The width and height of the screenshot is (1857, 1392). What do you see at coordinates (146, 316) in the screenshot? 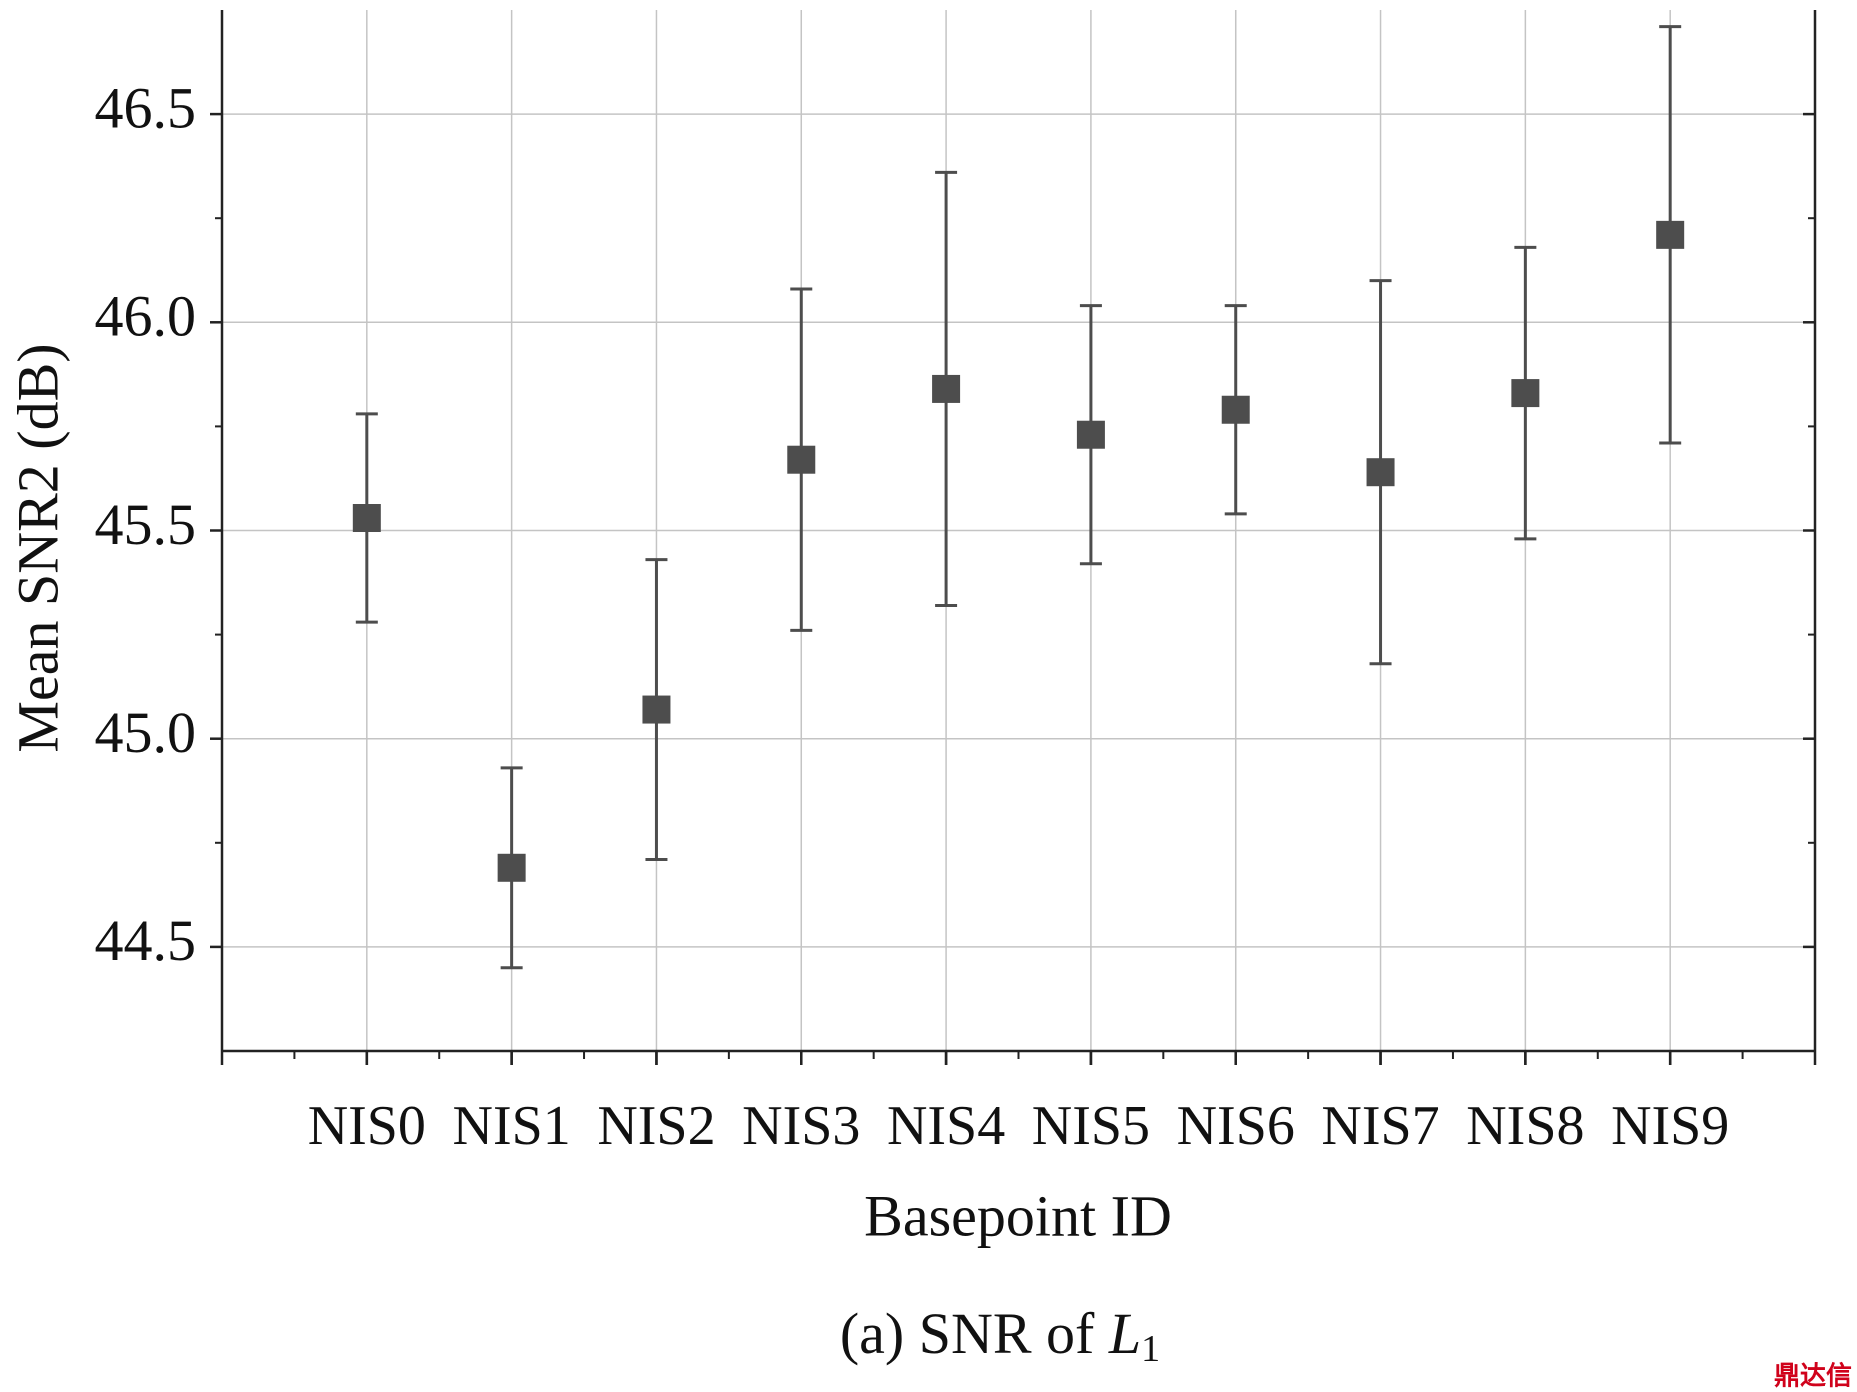
I see `y-tick-label: 46.0` at bounding box center [146, 316].